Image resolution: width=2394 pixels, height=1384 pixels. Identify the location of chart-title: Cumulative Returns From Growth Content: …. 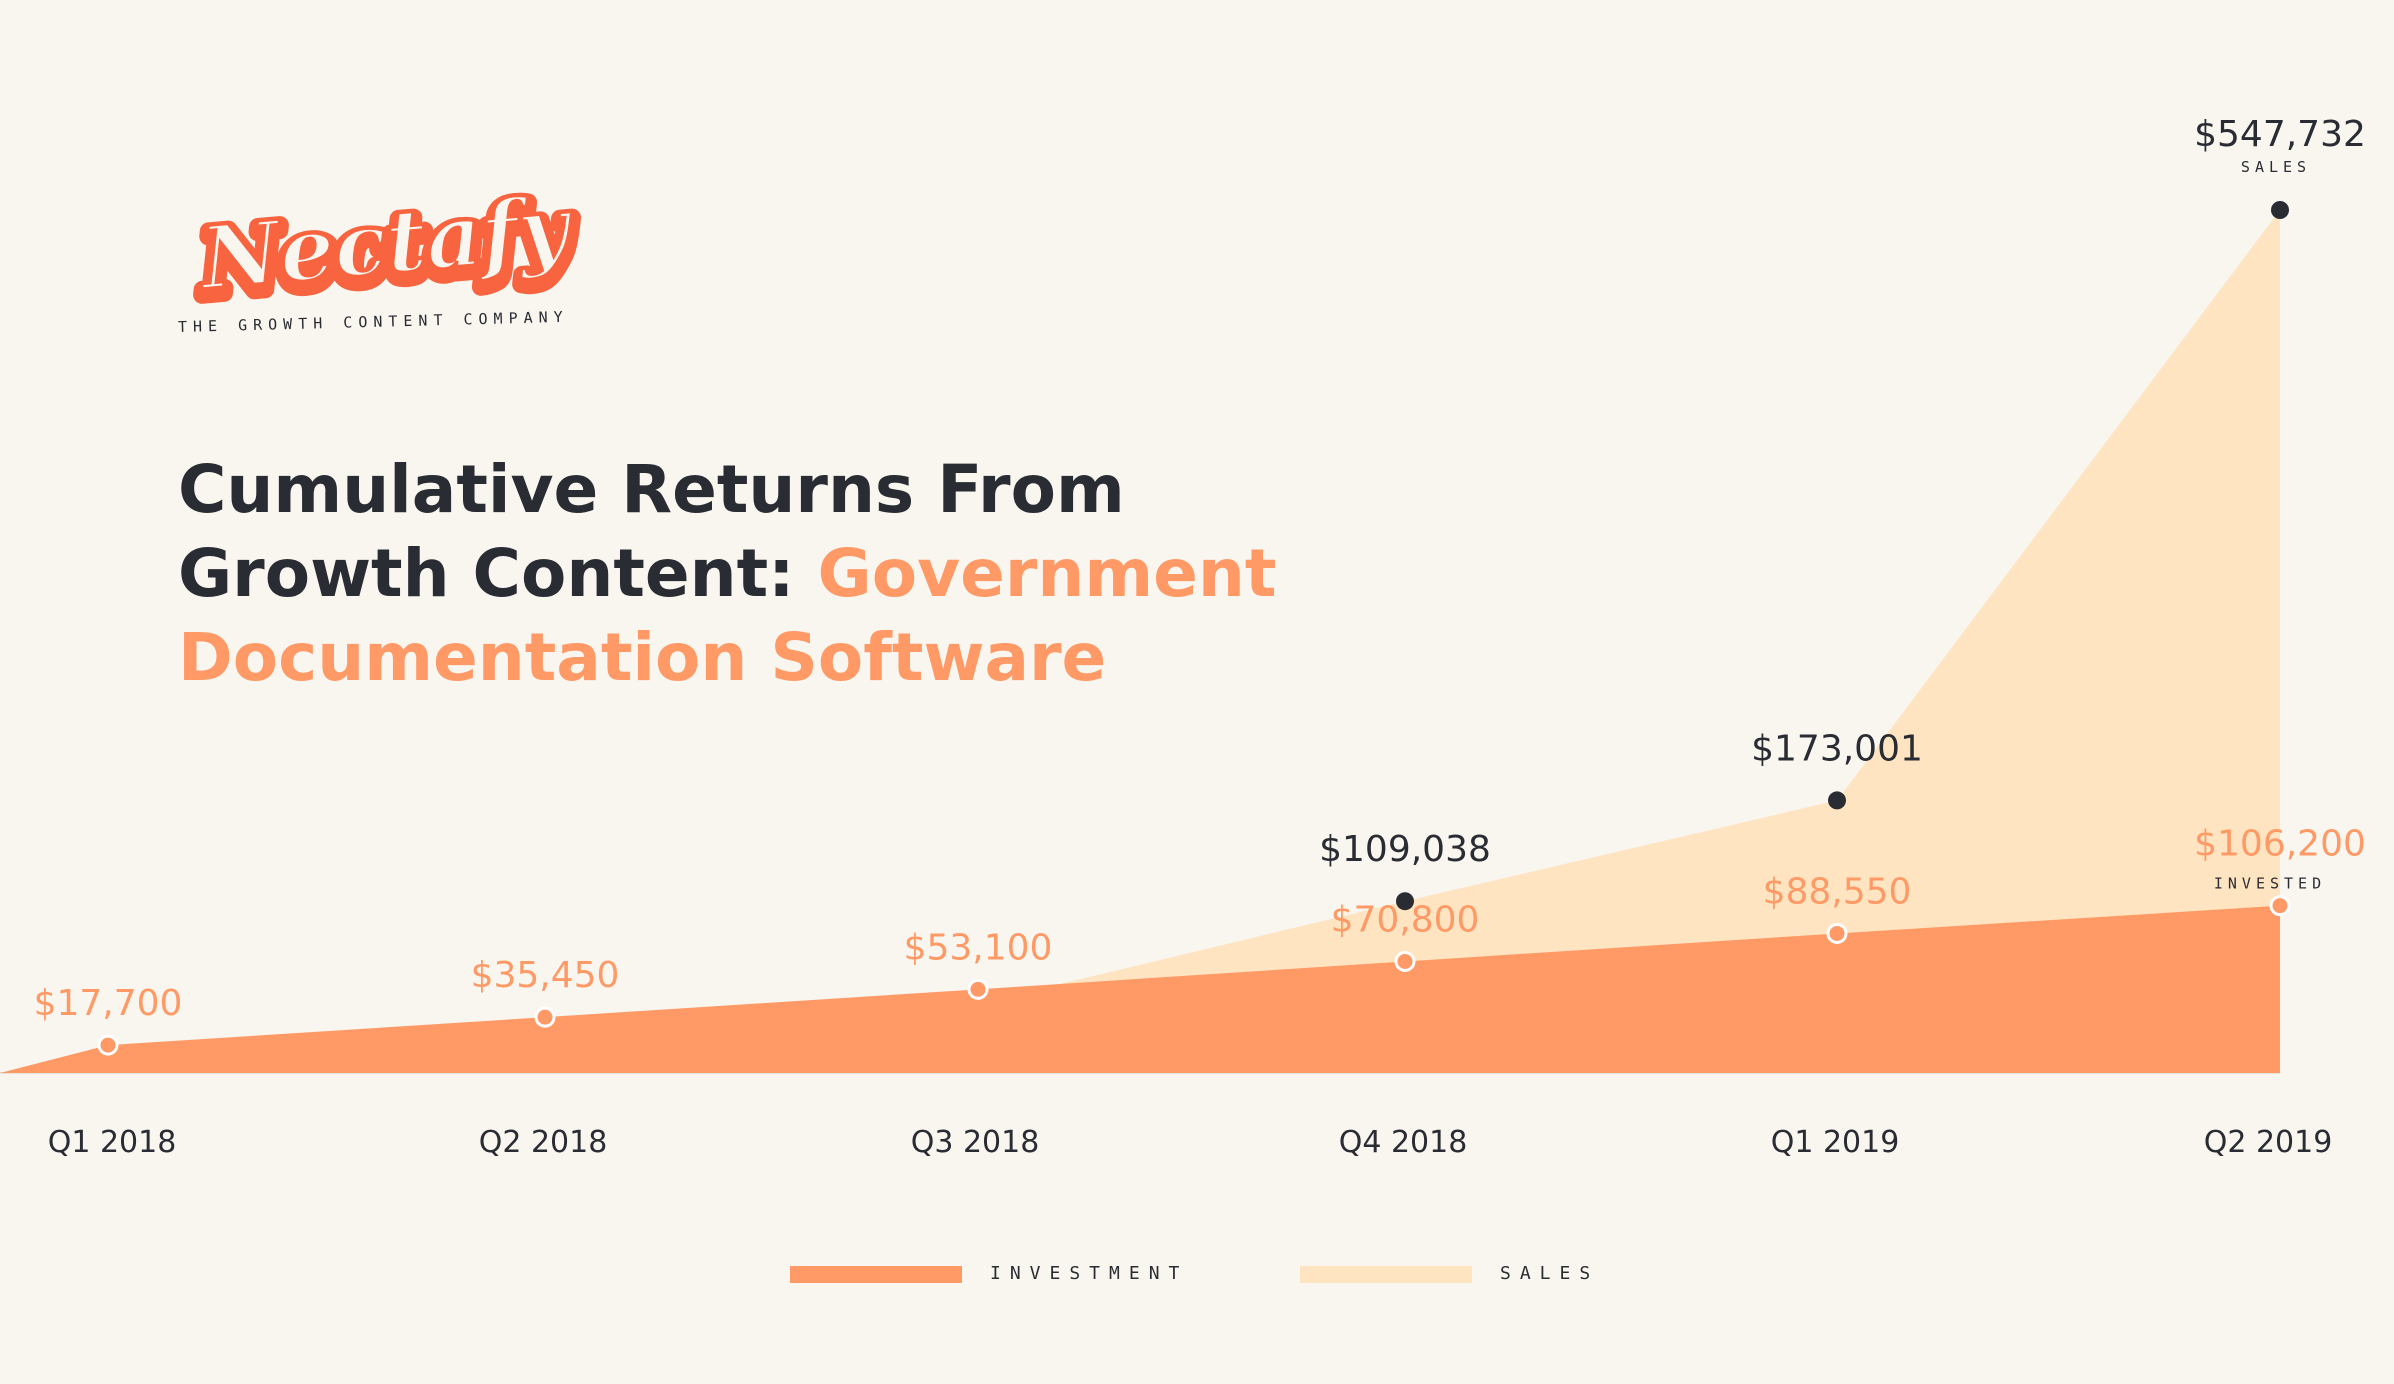
(728, 574).